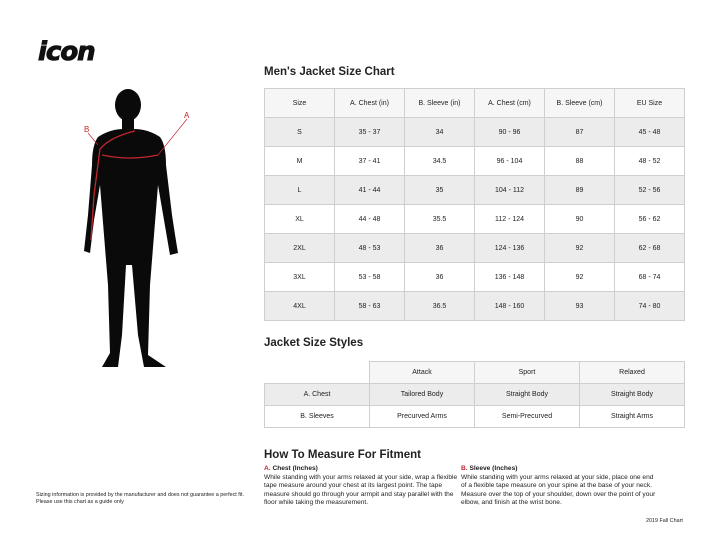 This screenshot has width=720, height=540. What do you see at coordinates (439, 132) in the screenshot?
I see `table-cell: 34` at bounding box center [439, 132].